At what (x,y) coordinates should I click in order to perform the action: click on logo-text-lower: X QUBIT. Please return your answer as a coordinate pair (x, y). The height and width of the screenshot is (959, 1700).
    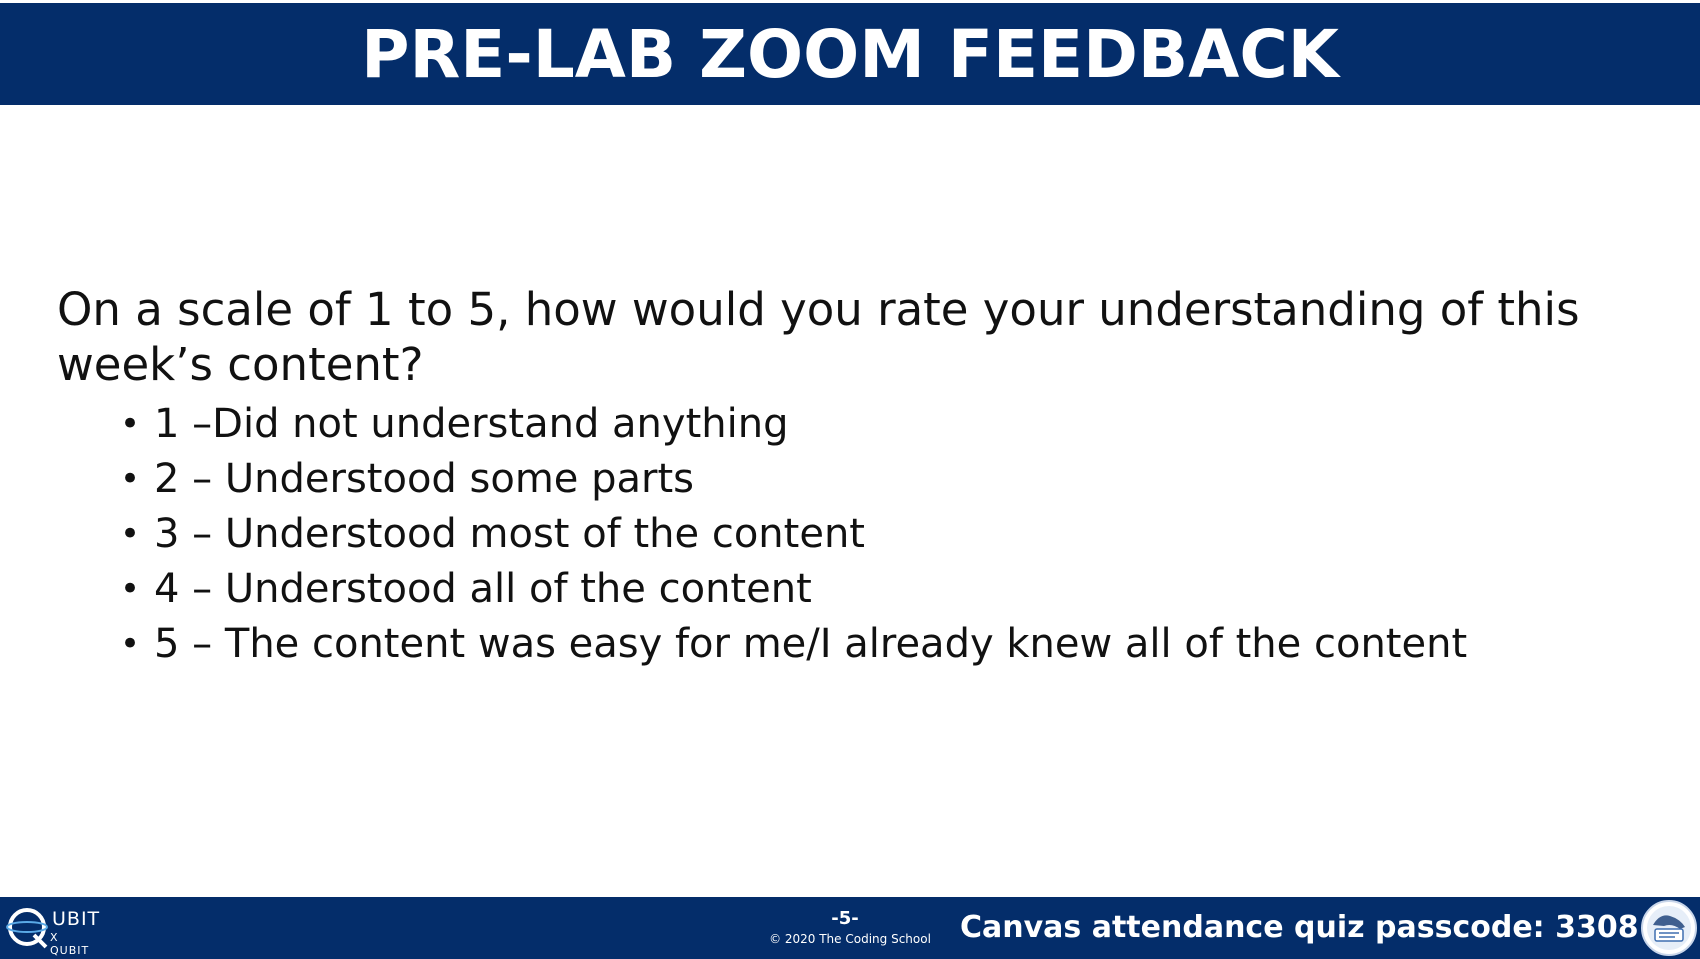
    Looking at the image, I should click on (70, 944).